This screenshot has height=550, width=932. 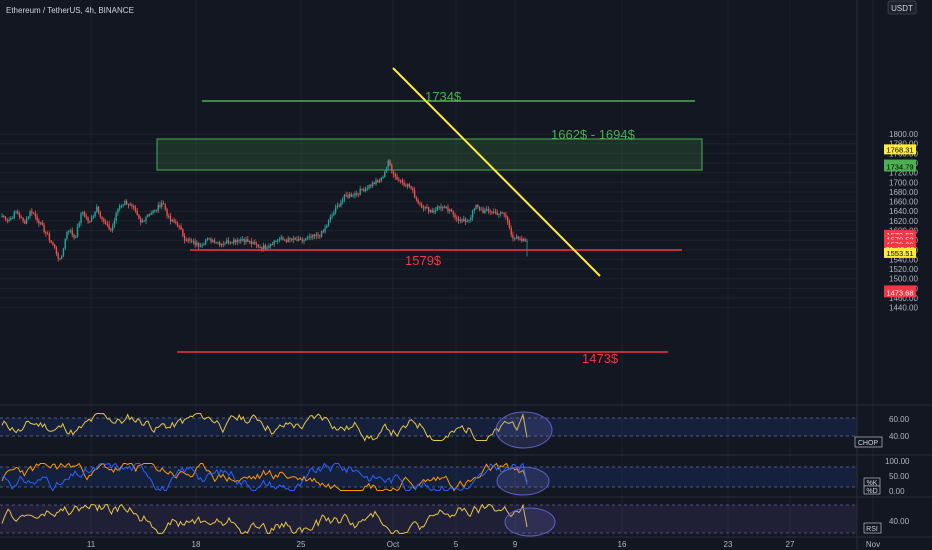 I want to click on chart-title: Ethereum / TetherUS, 4h, BINANCE, so click(x=70, y=10).